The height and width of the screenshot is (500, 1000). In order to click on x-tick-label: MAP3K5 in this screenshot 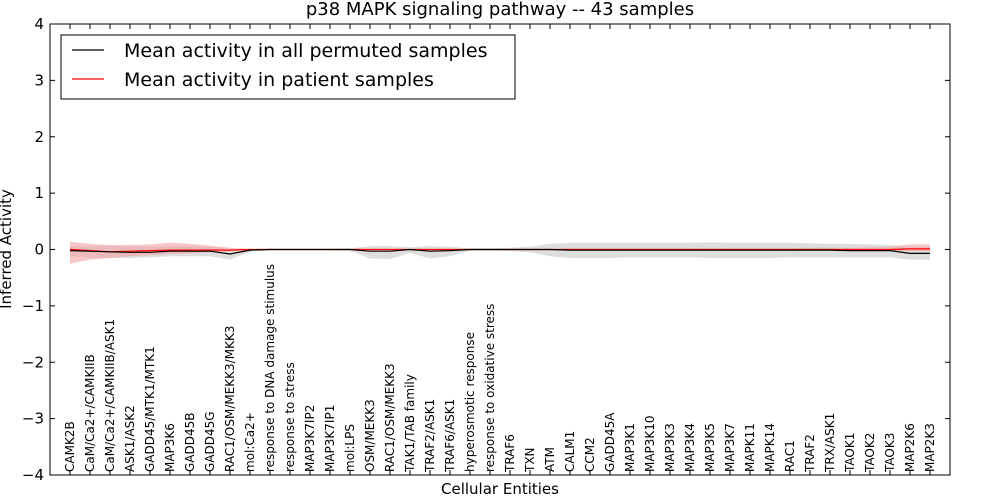, I will do `click(710, 447)`.